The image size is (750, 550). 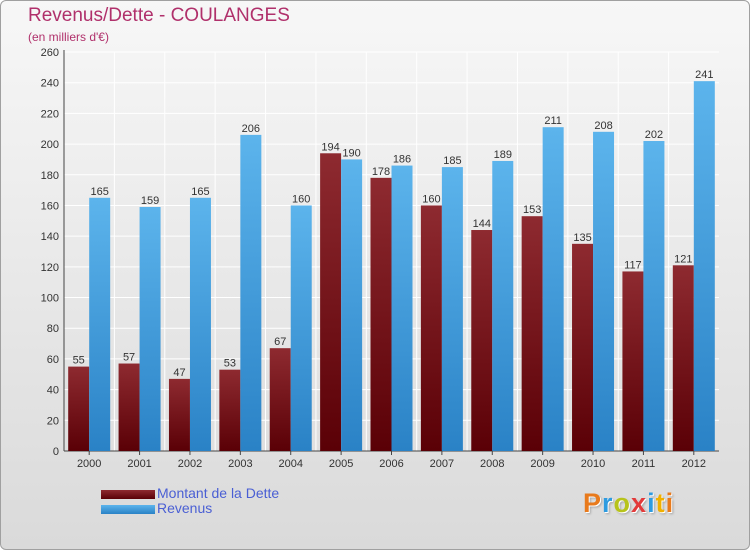 What do you see at coordinates (68, 37) in the screenshot?
I see `chart-subtitle: (en milliers d'€)` at bounding box center [68, 37].